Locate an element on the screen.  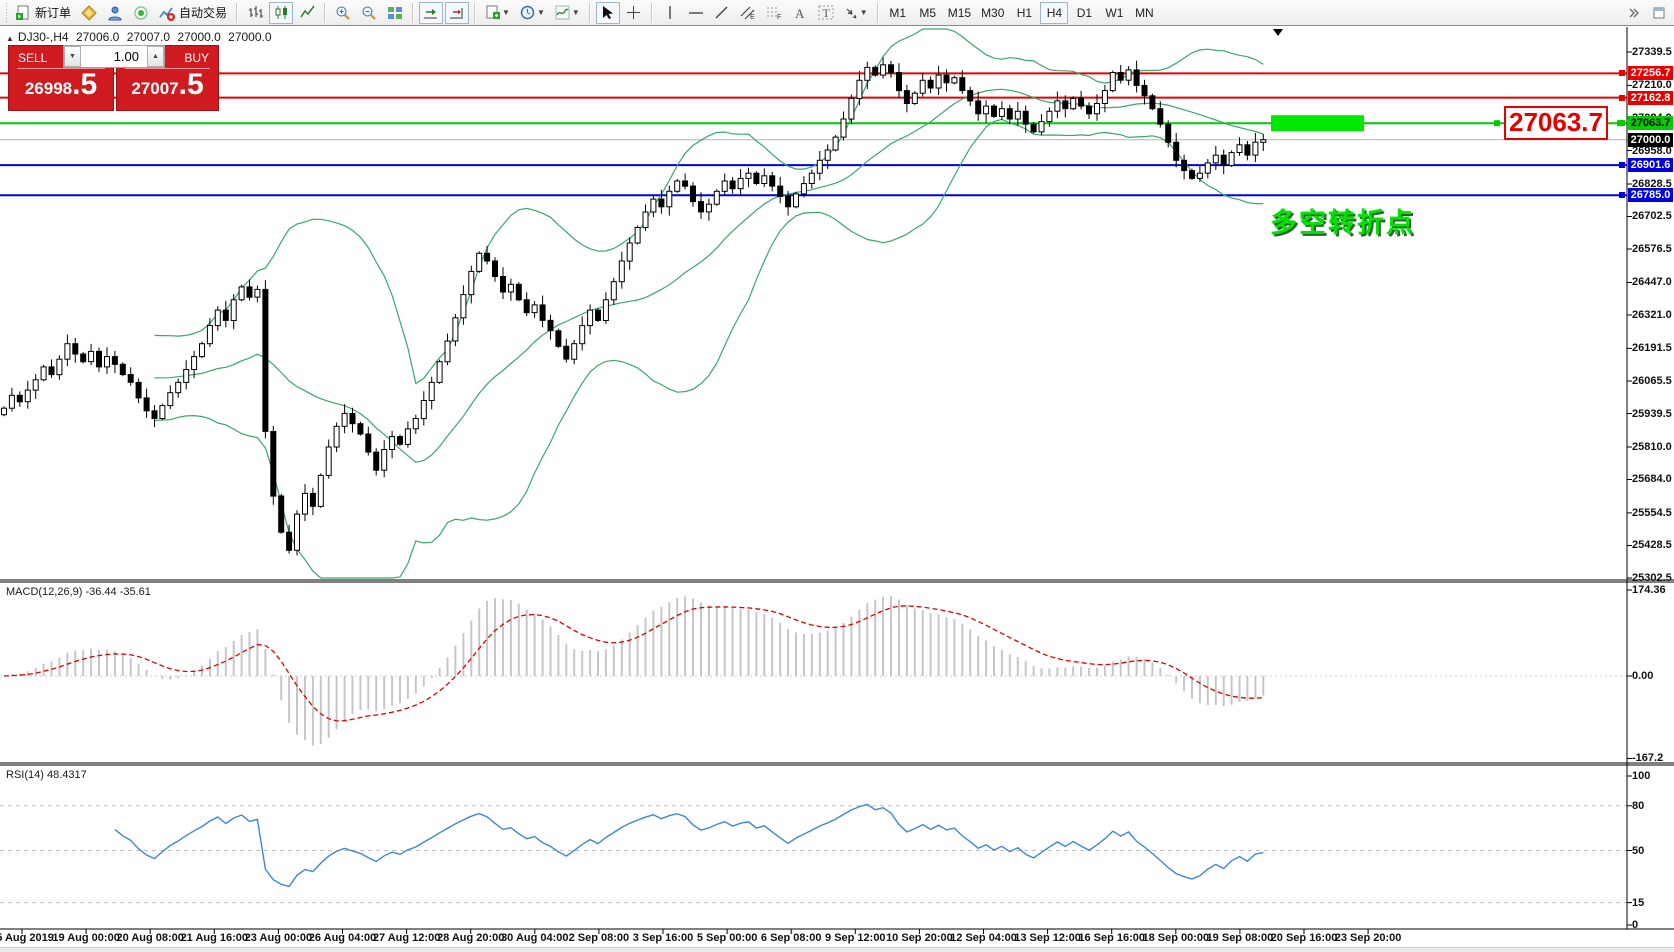
volume-increase-button: ▲ is located at coordinates (155, 56).